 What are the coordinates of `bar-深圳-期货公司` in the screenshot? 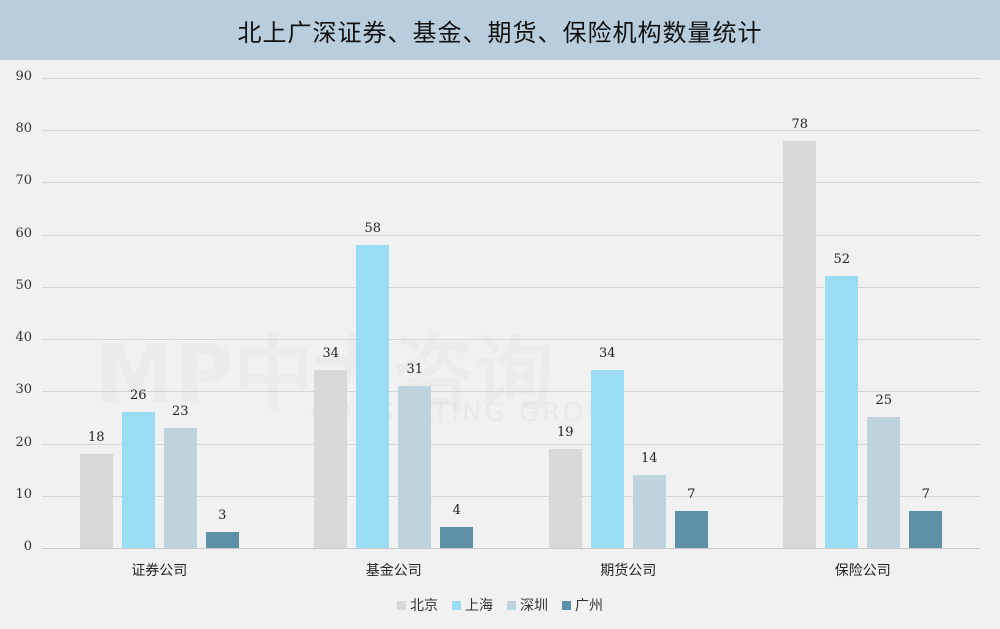 It's located at (649, 511).